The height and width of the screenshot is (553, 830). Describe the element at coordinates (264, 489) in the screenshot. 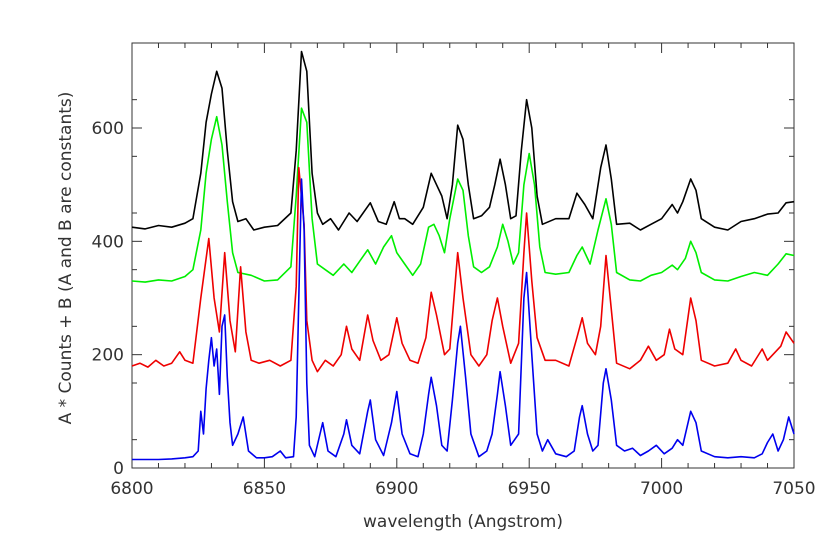

I see `x-tick-label: 6850` at that location.